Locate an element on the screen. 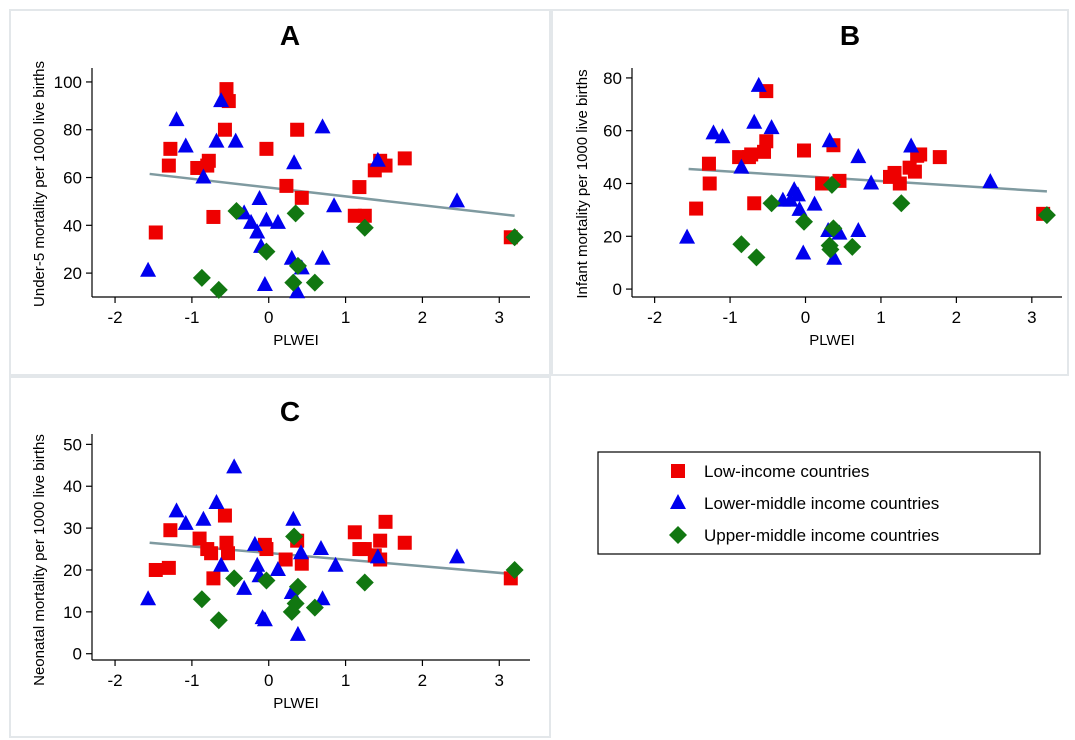 This screenshot has height=740, width=1075. legend-label: Lower-middle income countries is located at coordinates (821, 503).